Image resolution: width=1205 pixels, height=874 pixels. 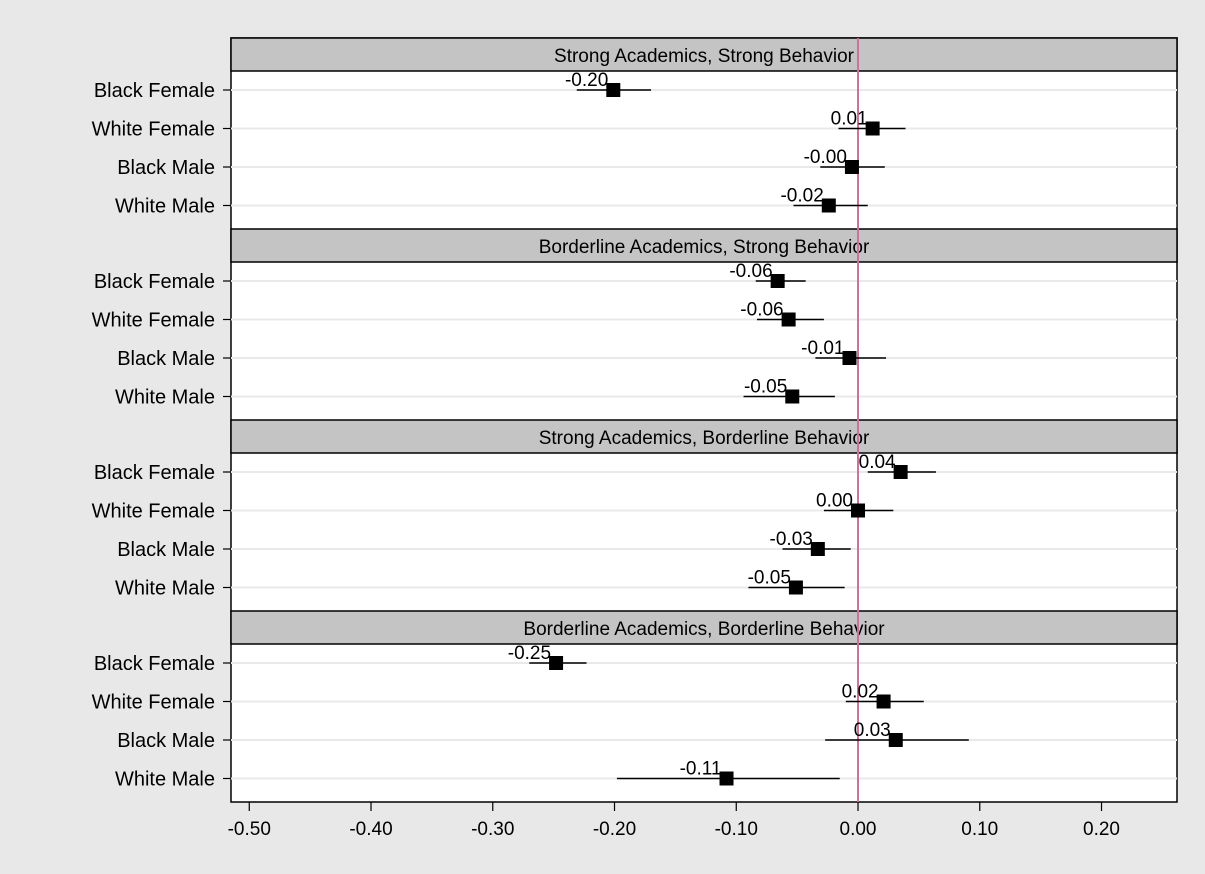 What do you see at coordinates (979, 829) in the screenshot?
I see `x-tick-label: 0.10` at bounding box center [979, 829].